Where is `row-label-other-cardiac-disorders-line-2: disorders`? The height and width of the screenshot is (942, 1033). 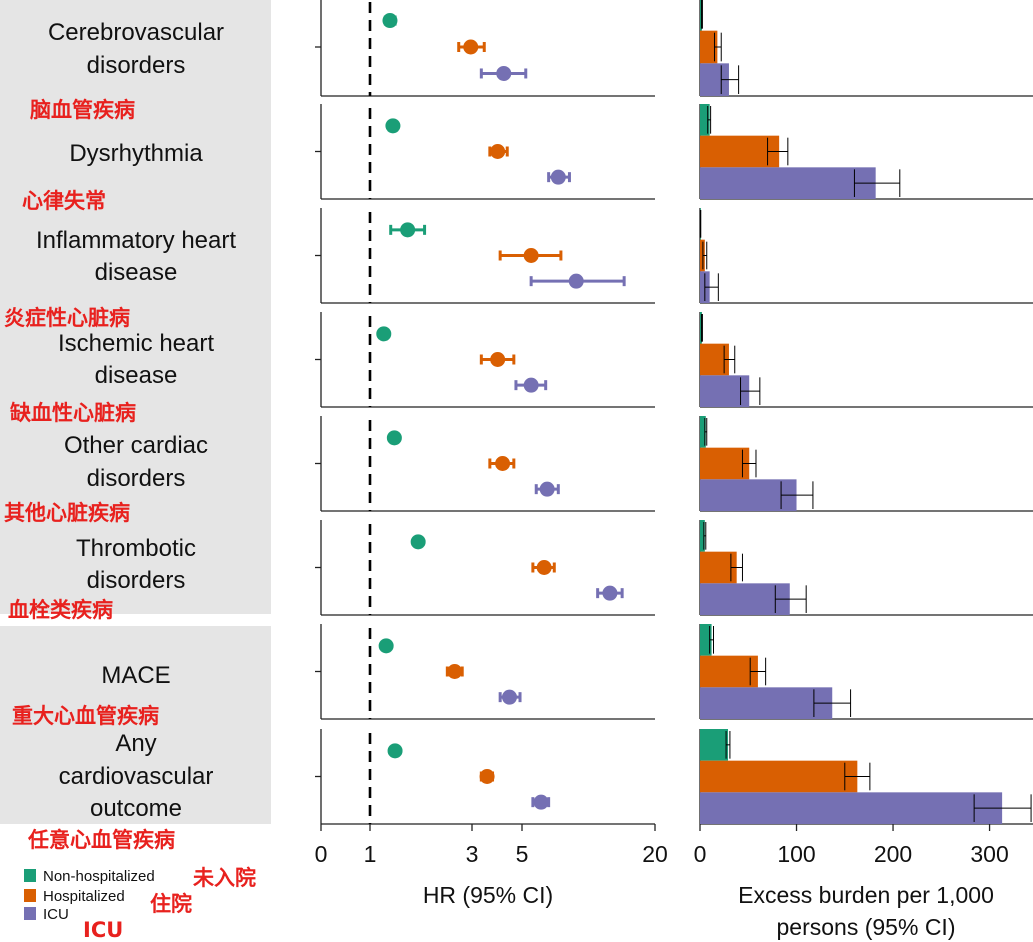 row-label-other-cardiac-disorders-line-2: disorders is located at coordinates (136, 478).